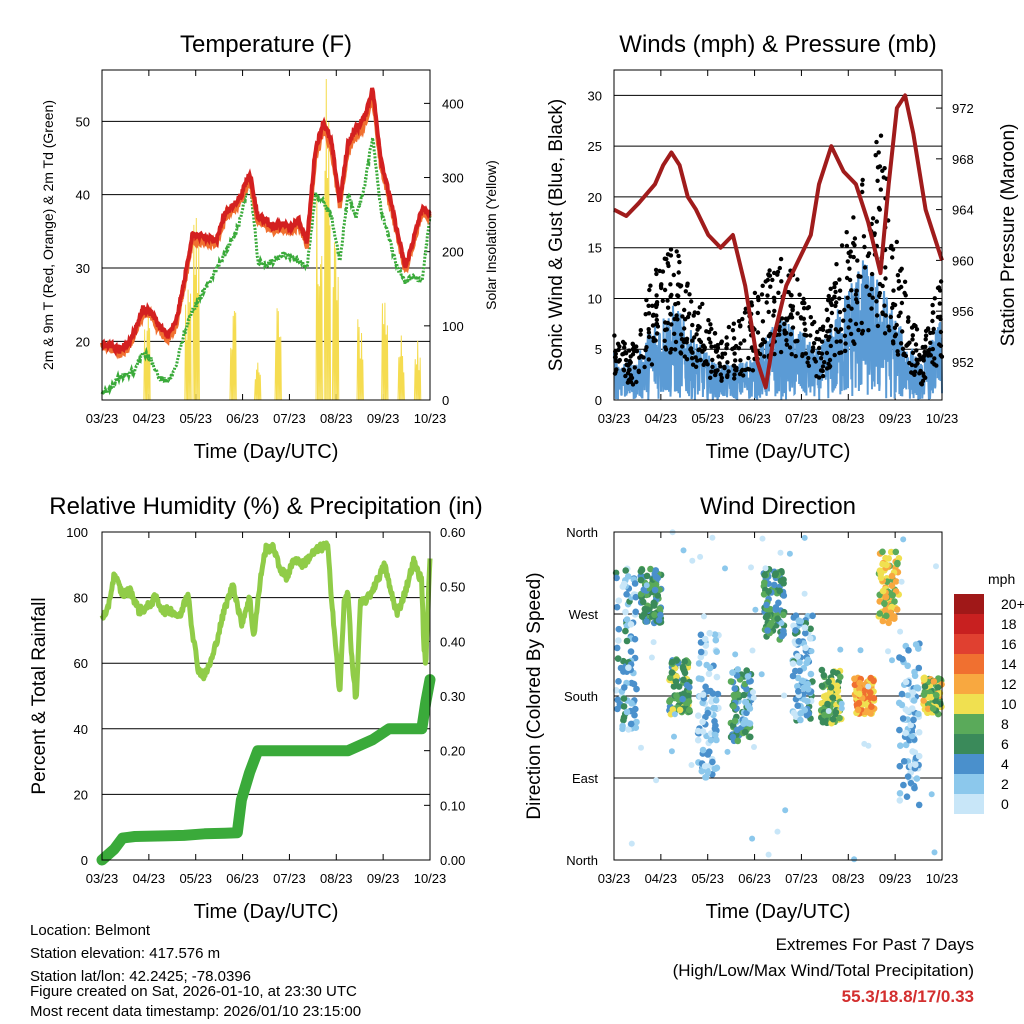 Image resolution: width=1024 pixels, height=1024 pixels. I want to click on temp-title: Temperature (F), so click(266, 44).